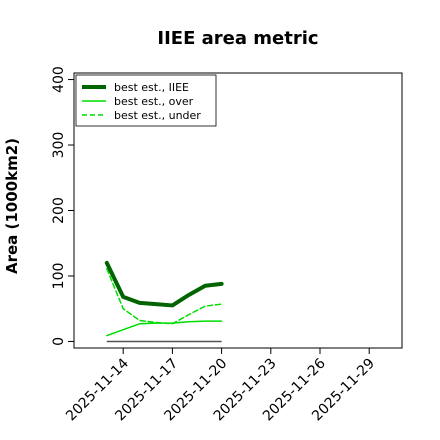 Image resolution: width=440 pixels, height=440 pixels. I want to click on y-axis-label: Area (1000km2), so click(12, 206).